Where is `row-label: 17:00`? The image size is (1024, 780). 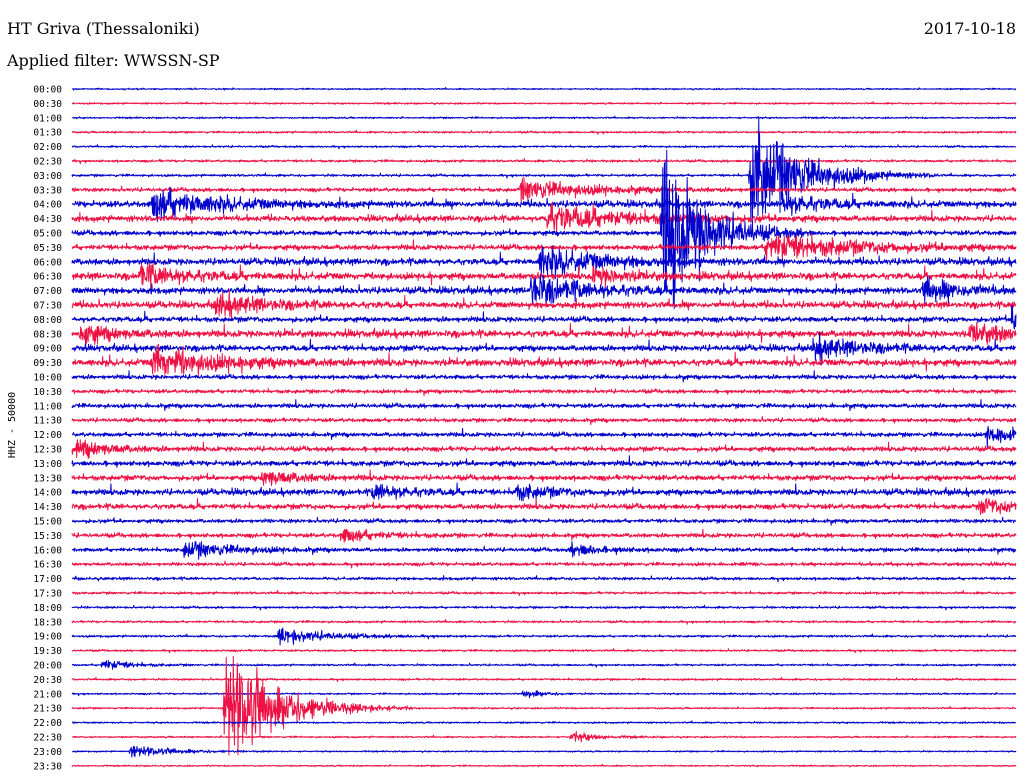
row-label: 17:00 is located at coordinates (47, 579).